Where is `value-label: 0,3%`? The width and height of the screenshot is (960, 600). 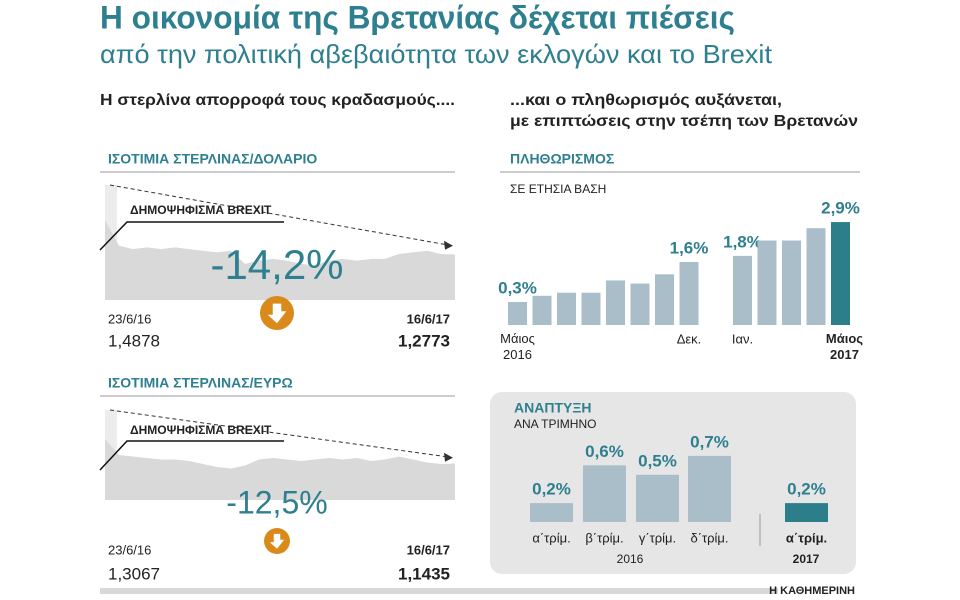 value-label: 0,3% is located at coordinates (517, 287).